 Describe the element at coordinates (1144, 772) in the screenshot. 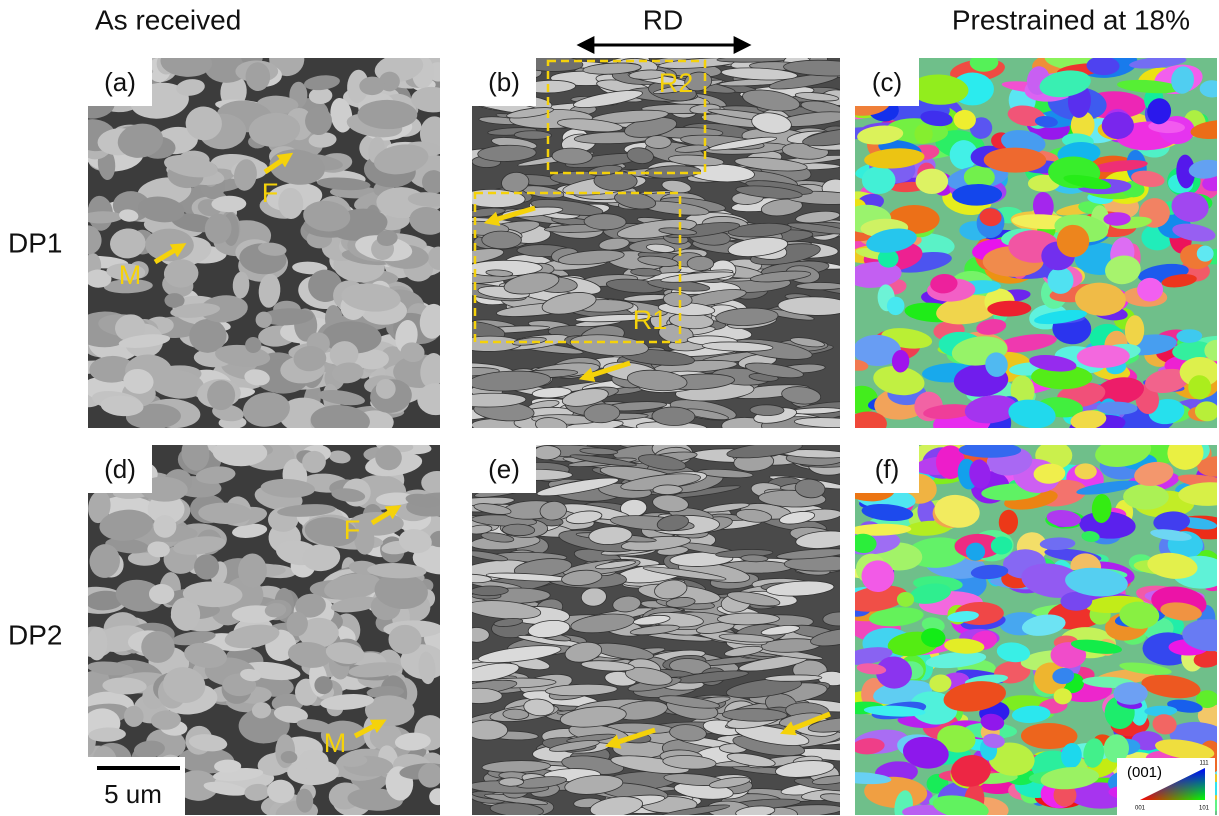

I see `legend-title: (001)` at that location.